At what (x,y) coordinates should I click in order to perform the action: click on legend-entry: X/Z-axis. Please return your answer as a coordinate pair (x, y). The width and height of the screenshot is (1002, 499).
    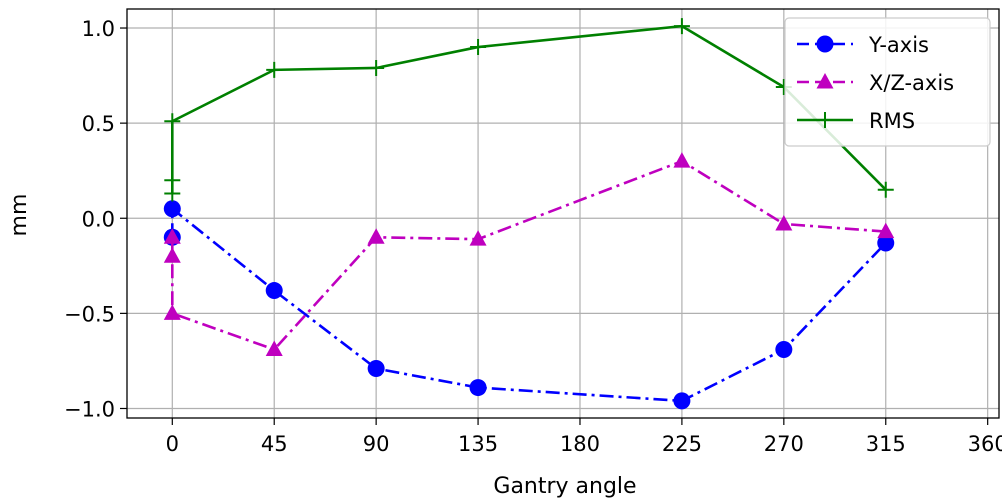
    Looking at the image, I should click on (875, 83).